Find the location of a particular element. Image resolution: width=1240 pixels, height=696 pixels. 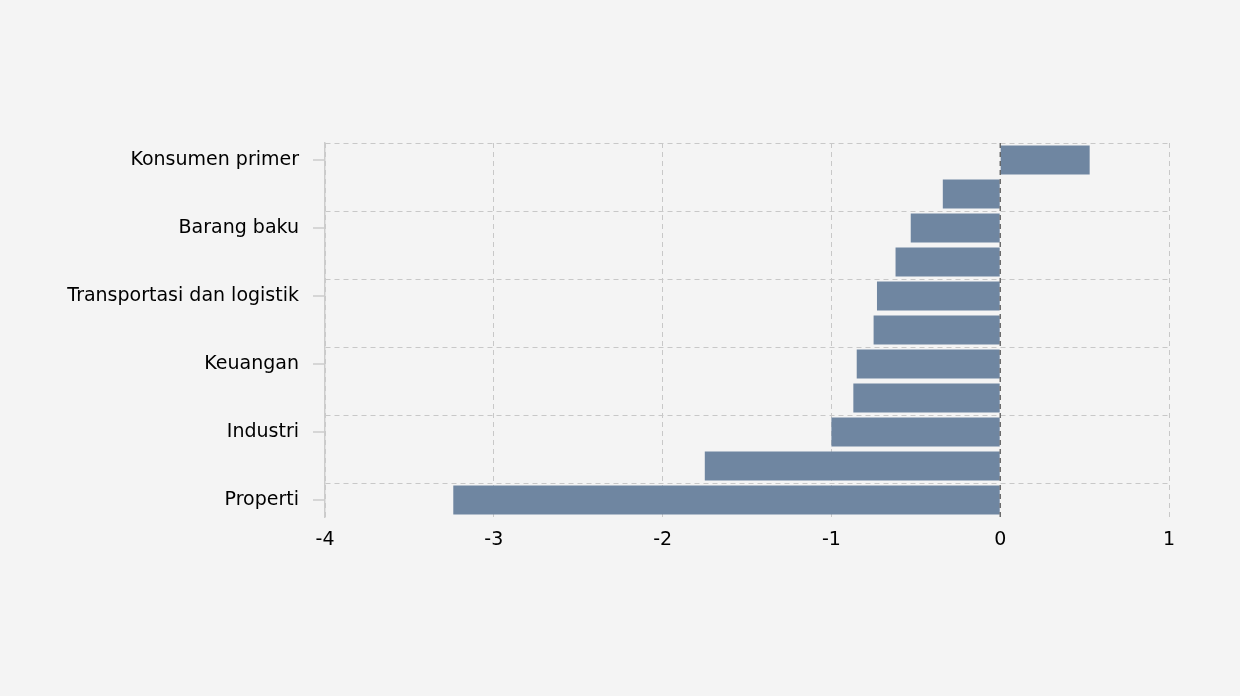

y-tick-label: Barang baku is located at coordinates (238, 225).